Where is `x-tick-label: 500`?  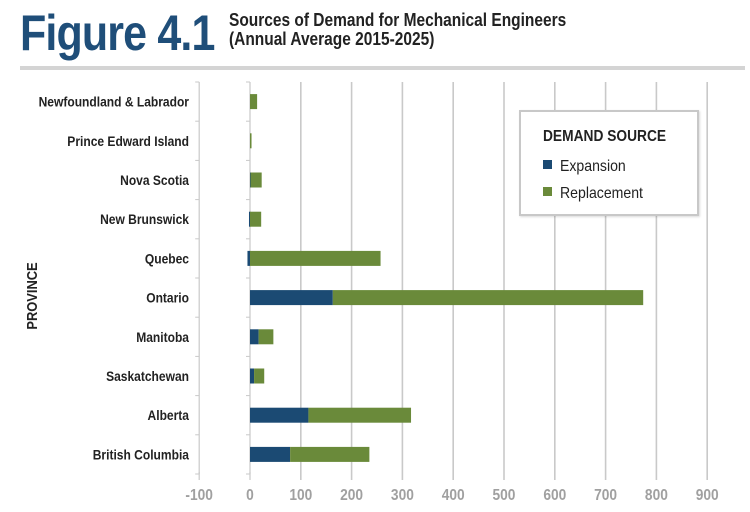
x-tick-label: 500 is located at coordinates (504, 495).